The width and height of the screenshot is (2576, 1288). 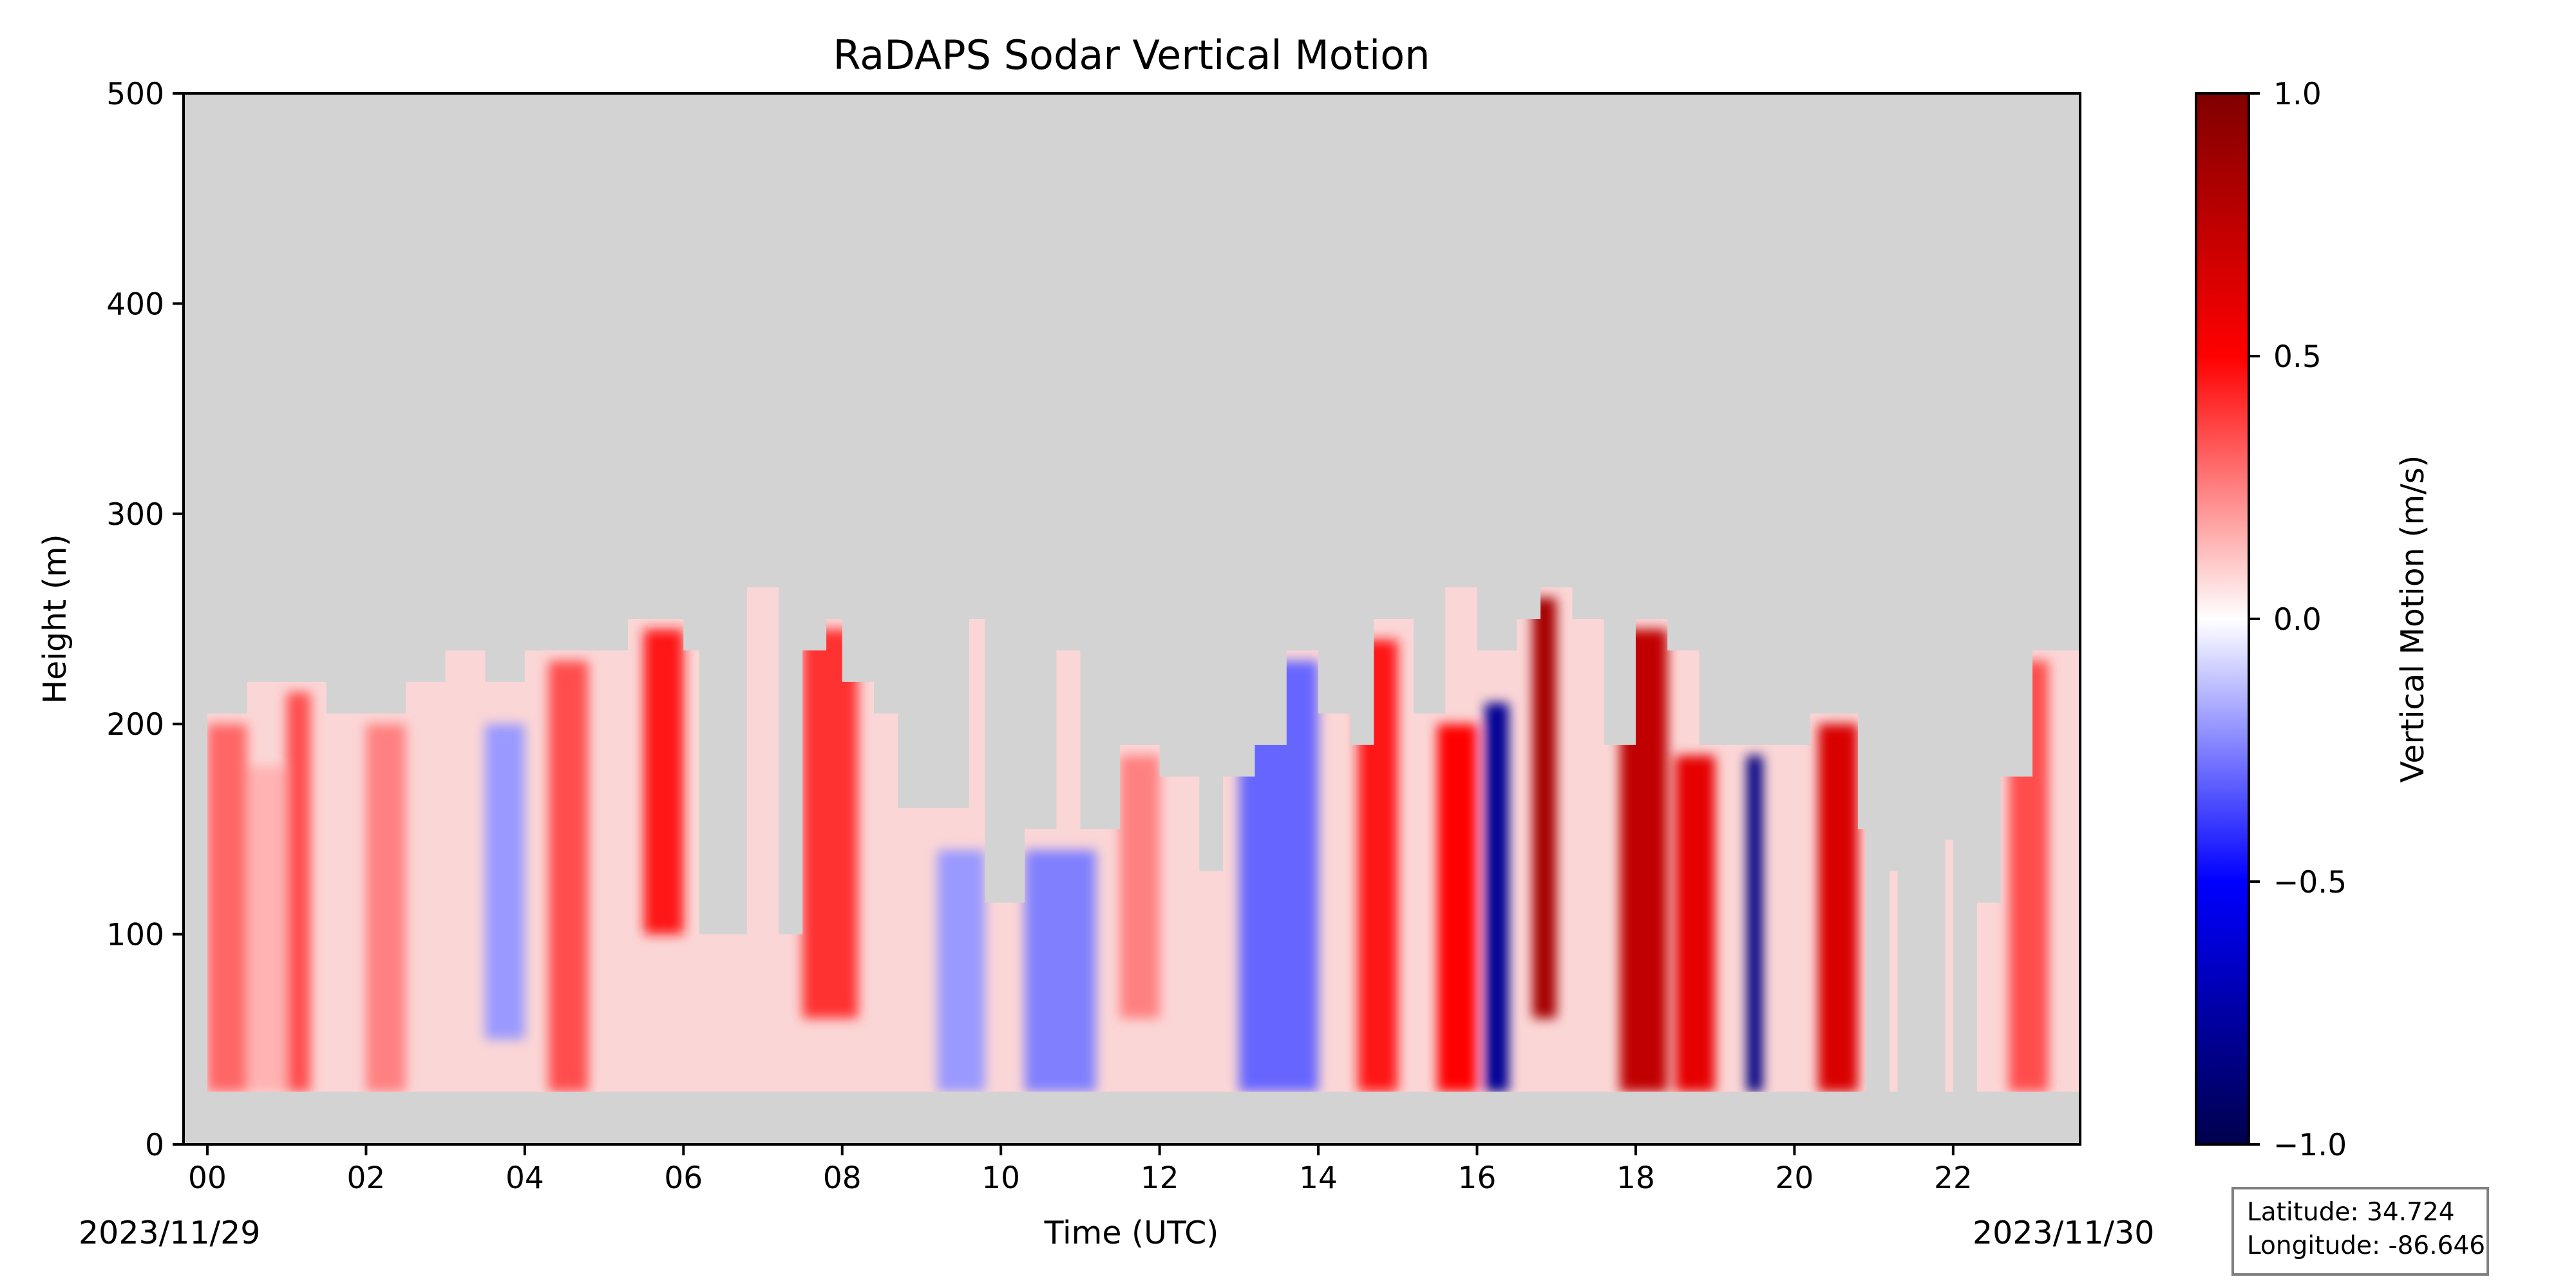 What do you see at coordinates (145, 620) in the screenshot?
I see `y-axis: 0 100 200 300 400 500` at bounding box center [145, 620].